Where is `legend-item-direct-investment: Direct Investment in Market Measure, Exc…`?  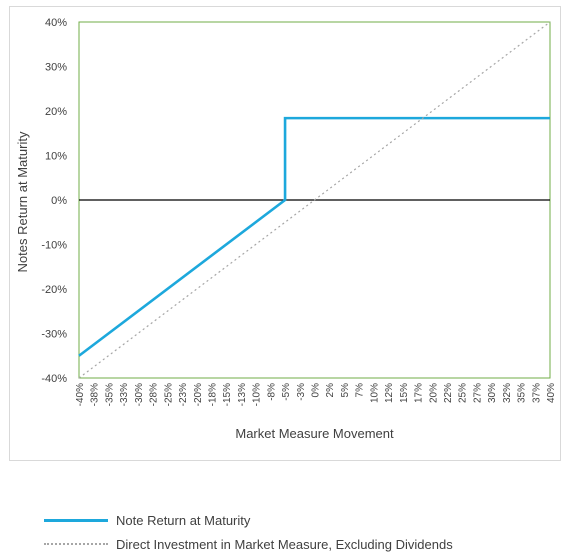
legend-item-direct-investment: Direct Investment in Market Measure, Exc… is located at coordinates (248, 544).